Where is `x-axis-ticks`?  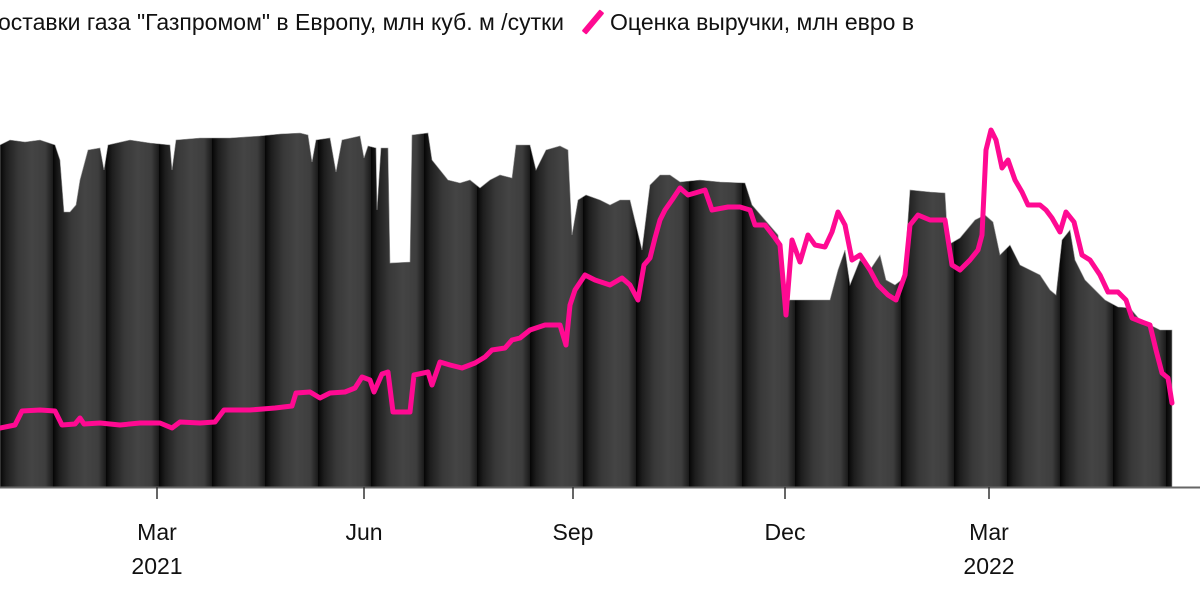
x-axis-ticks is located at coordinates (573, 493).